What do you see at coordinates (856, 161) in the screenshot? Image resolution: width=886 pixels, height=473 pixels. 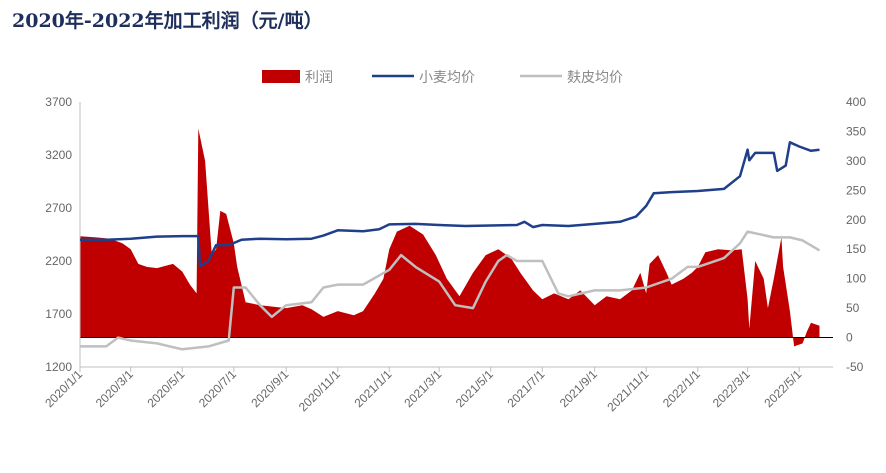 I see `y-right-tick-label: 300` at bounding box center [856, 161].